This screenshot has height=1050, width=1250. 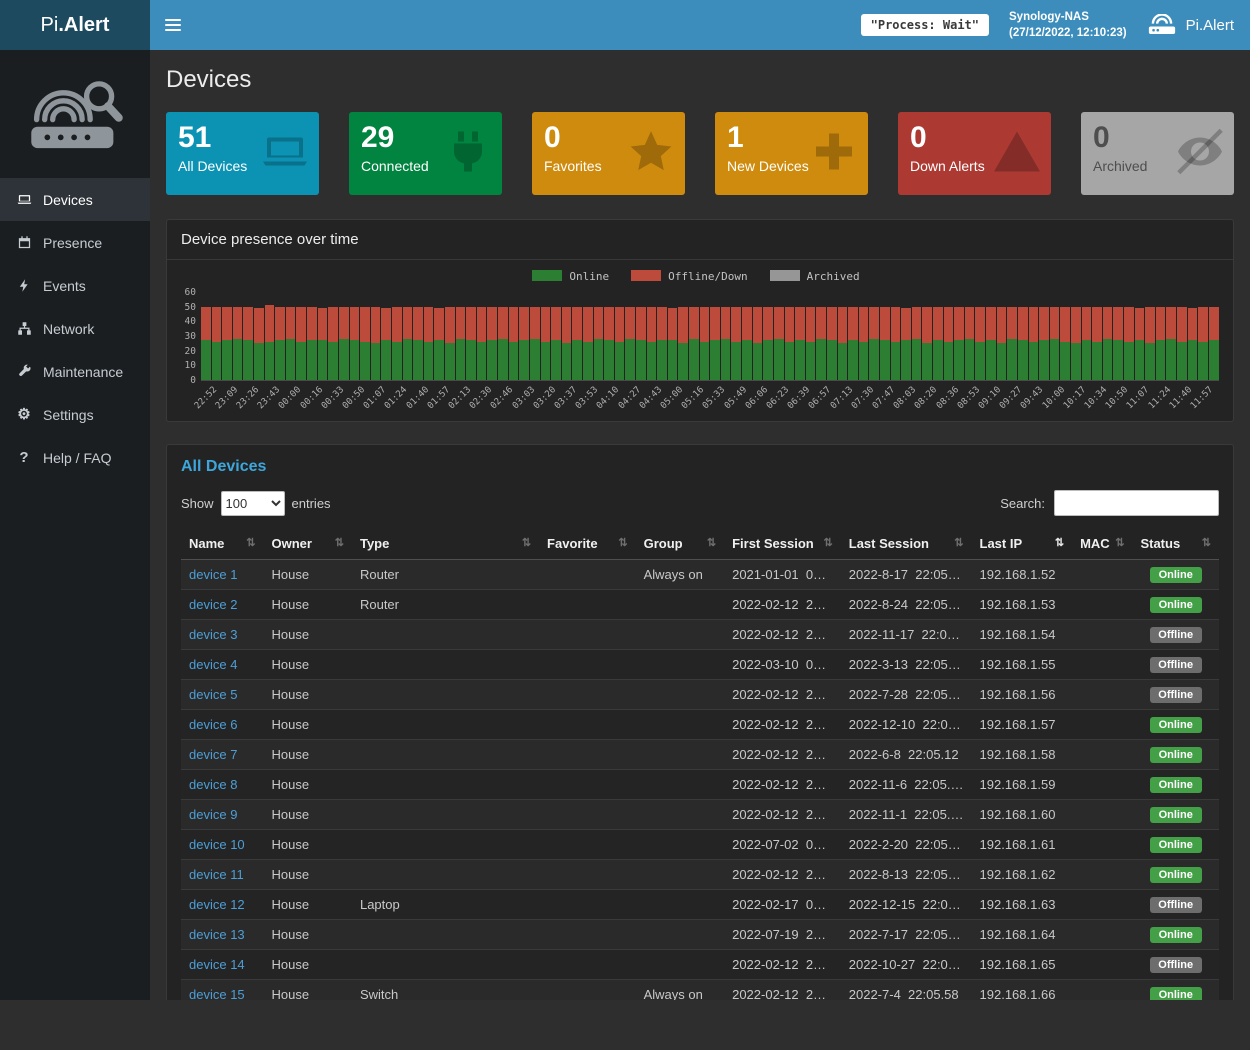 What do you see at coordinates (75, 242) in the screenshot?
I see `sidebar-item-presence: Presence` at bounding box center [75, 242].